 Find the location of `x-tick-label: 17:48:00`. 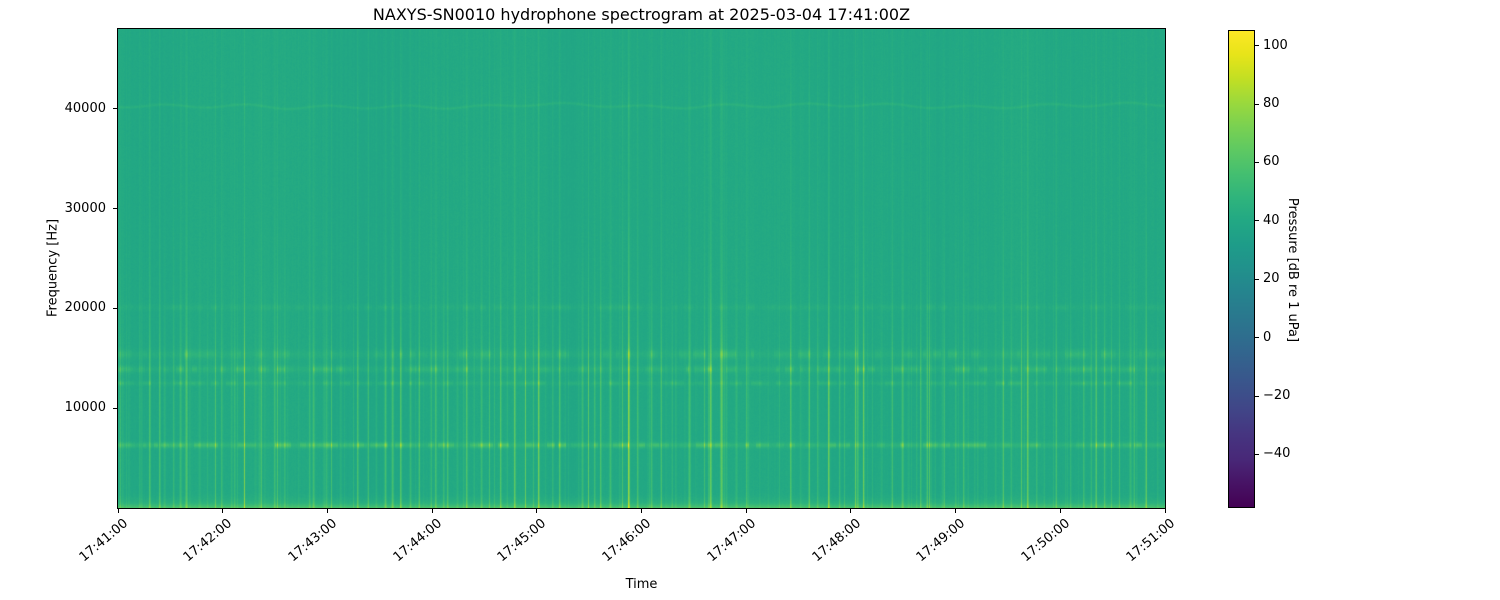

x-tick-label: 17:48:00 is located at coordinates (836, 541).